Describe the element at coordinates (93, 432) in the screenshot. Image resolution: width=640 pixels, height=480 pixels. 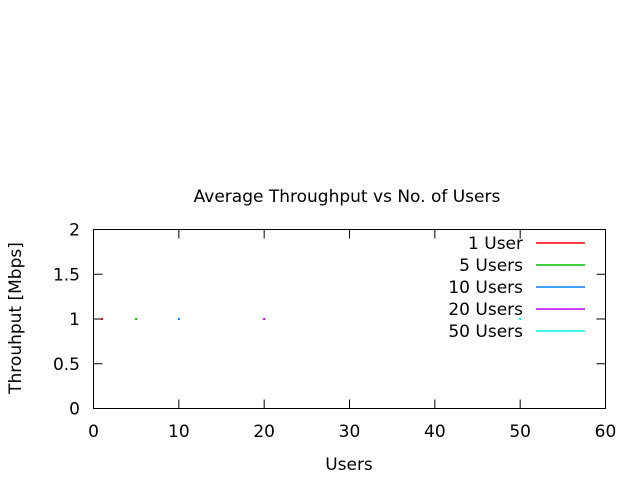
I see `x-tick-label: 0` at that location.